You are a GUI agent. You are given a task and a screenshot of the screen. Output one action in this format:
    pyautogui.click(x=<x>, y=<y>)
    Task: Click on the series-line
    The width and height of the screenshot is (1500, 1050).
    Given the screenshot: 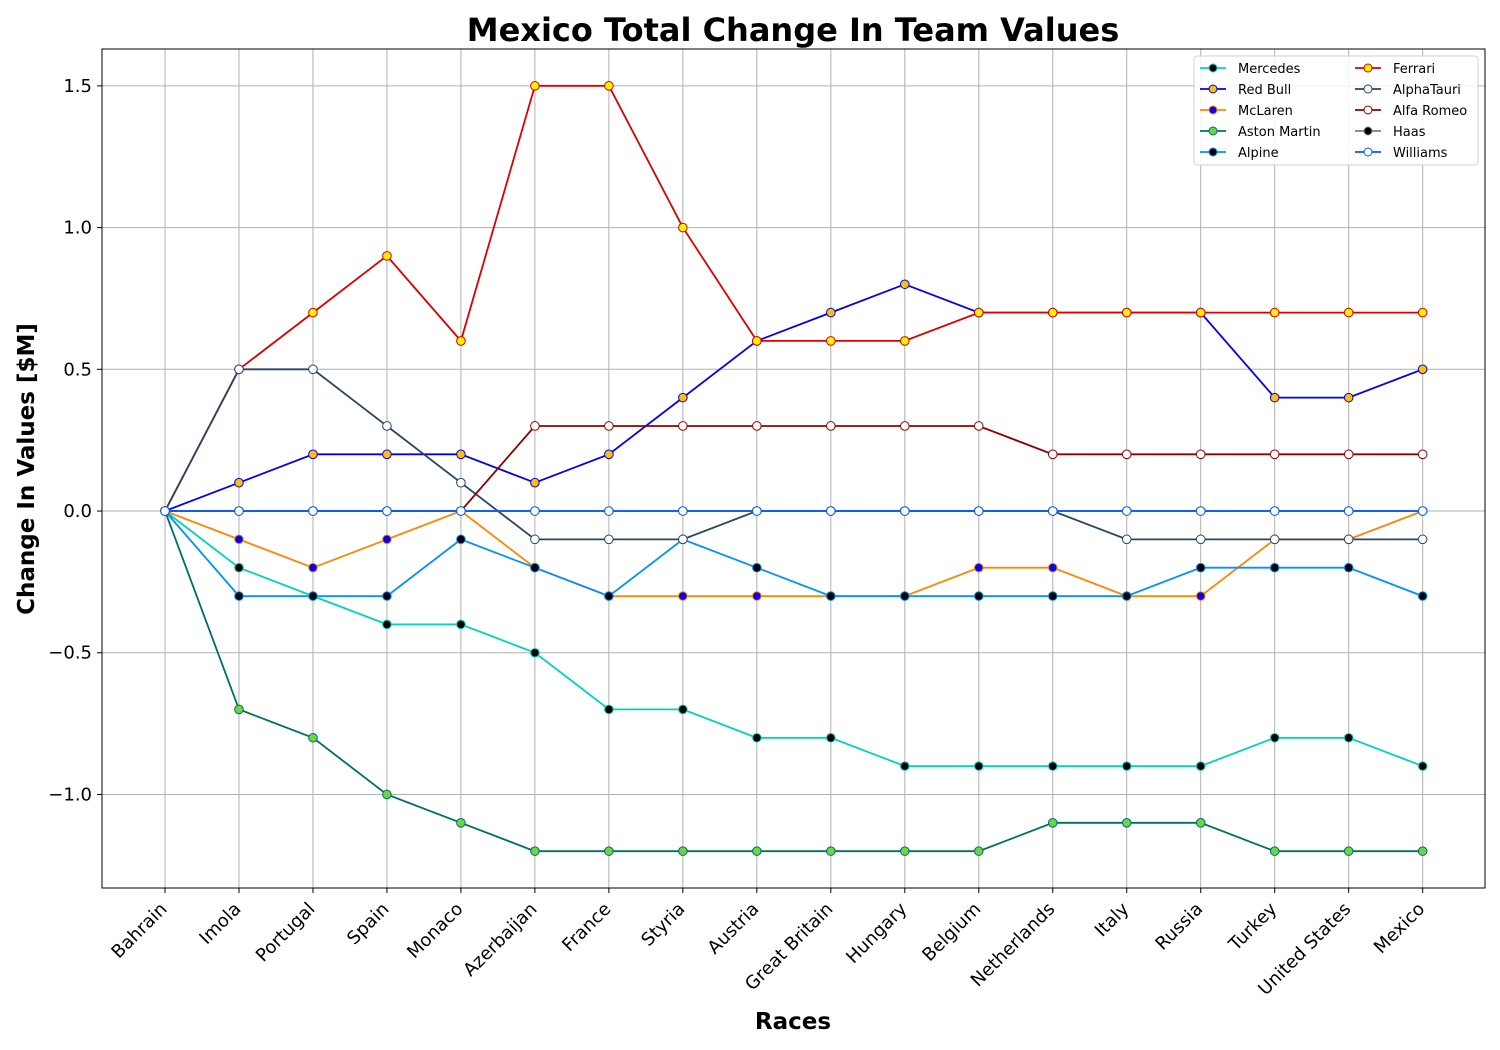 What is the action you would take?
    pyautogui.click(x=794, y=468)
    